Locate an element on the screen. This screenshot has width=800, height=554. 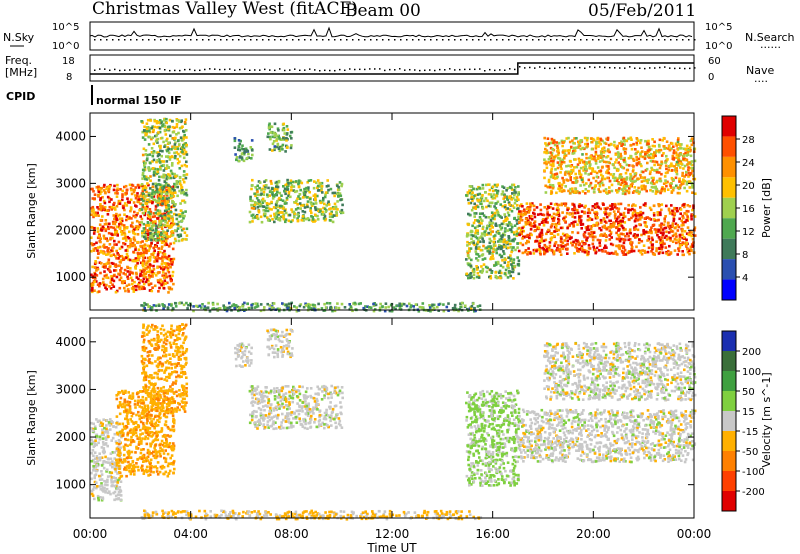
freq-trace is located at coordinates (393, 68).